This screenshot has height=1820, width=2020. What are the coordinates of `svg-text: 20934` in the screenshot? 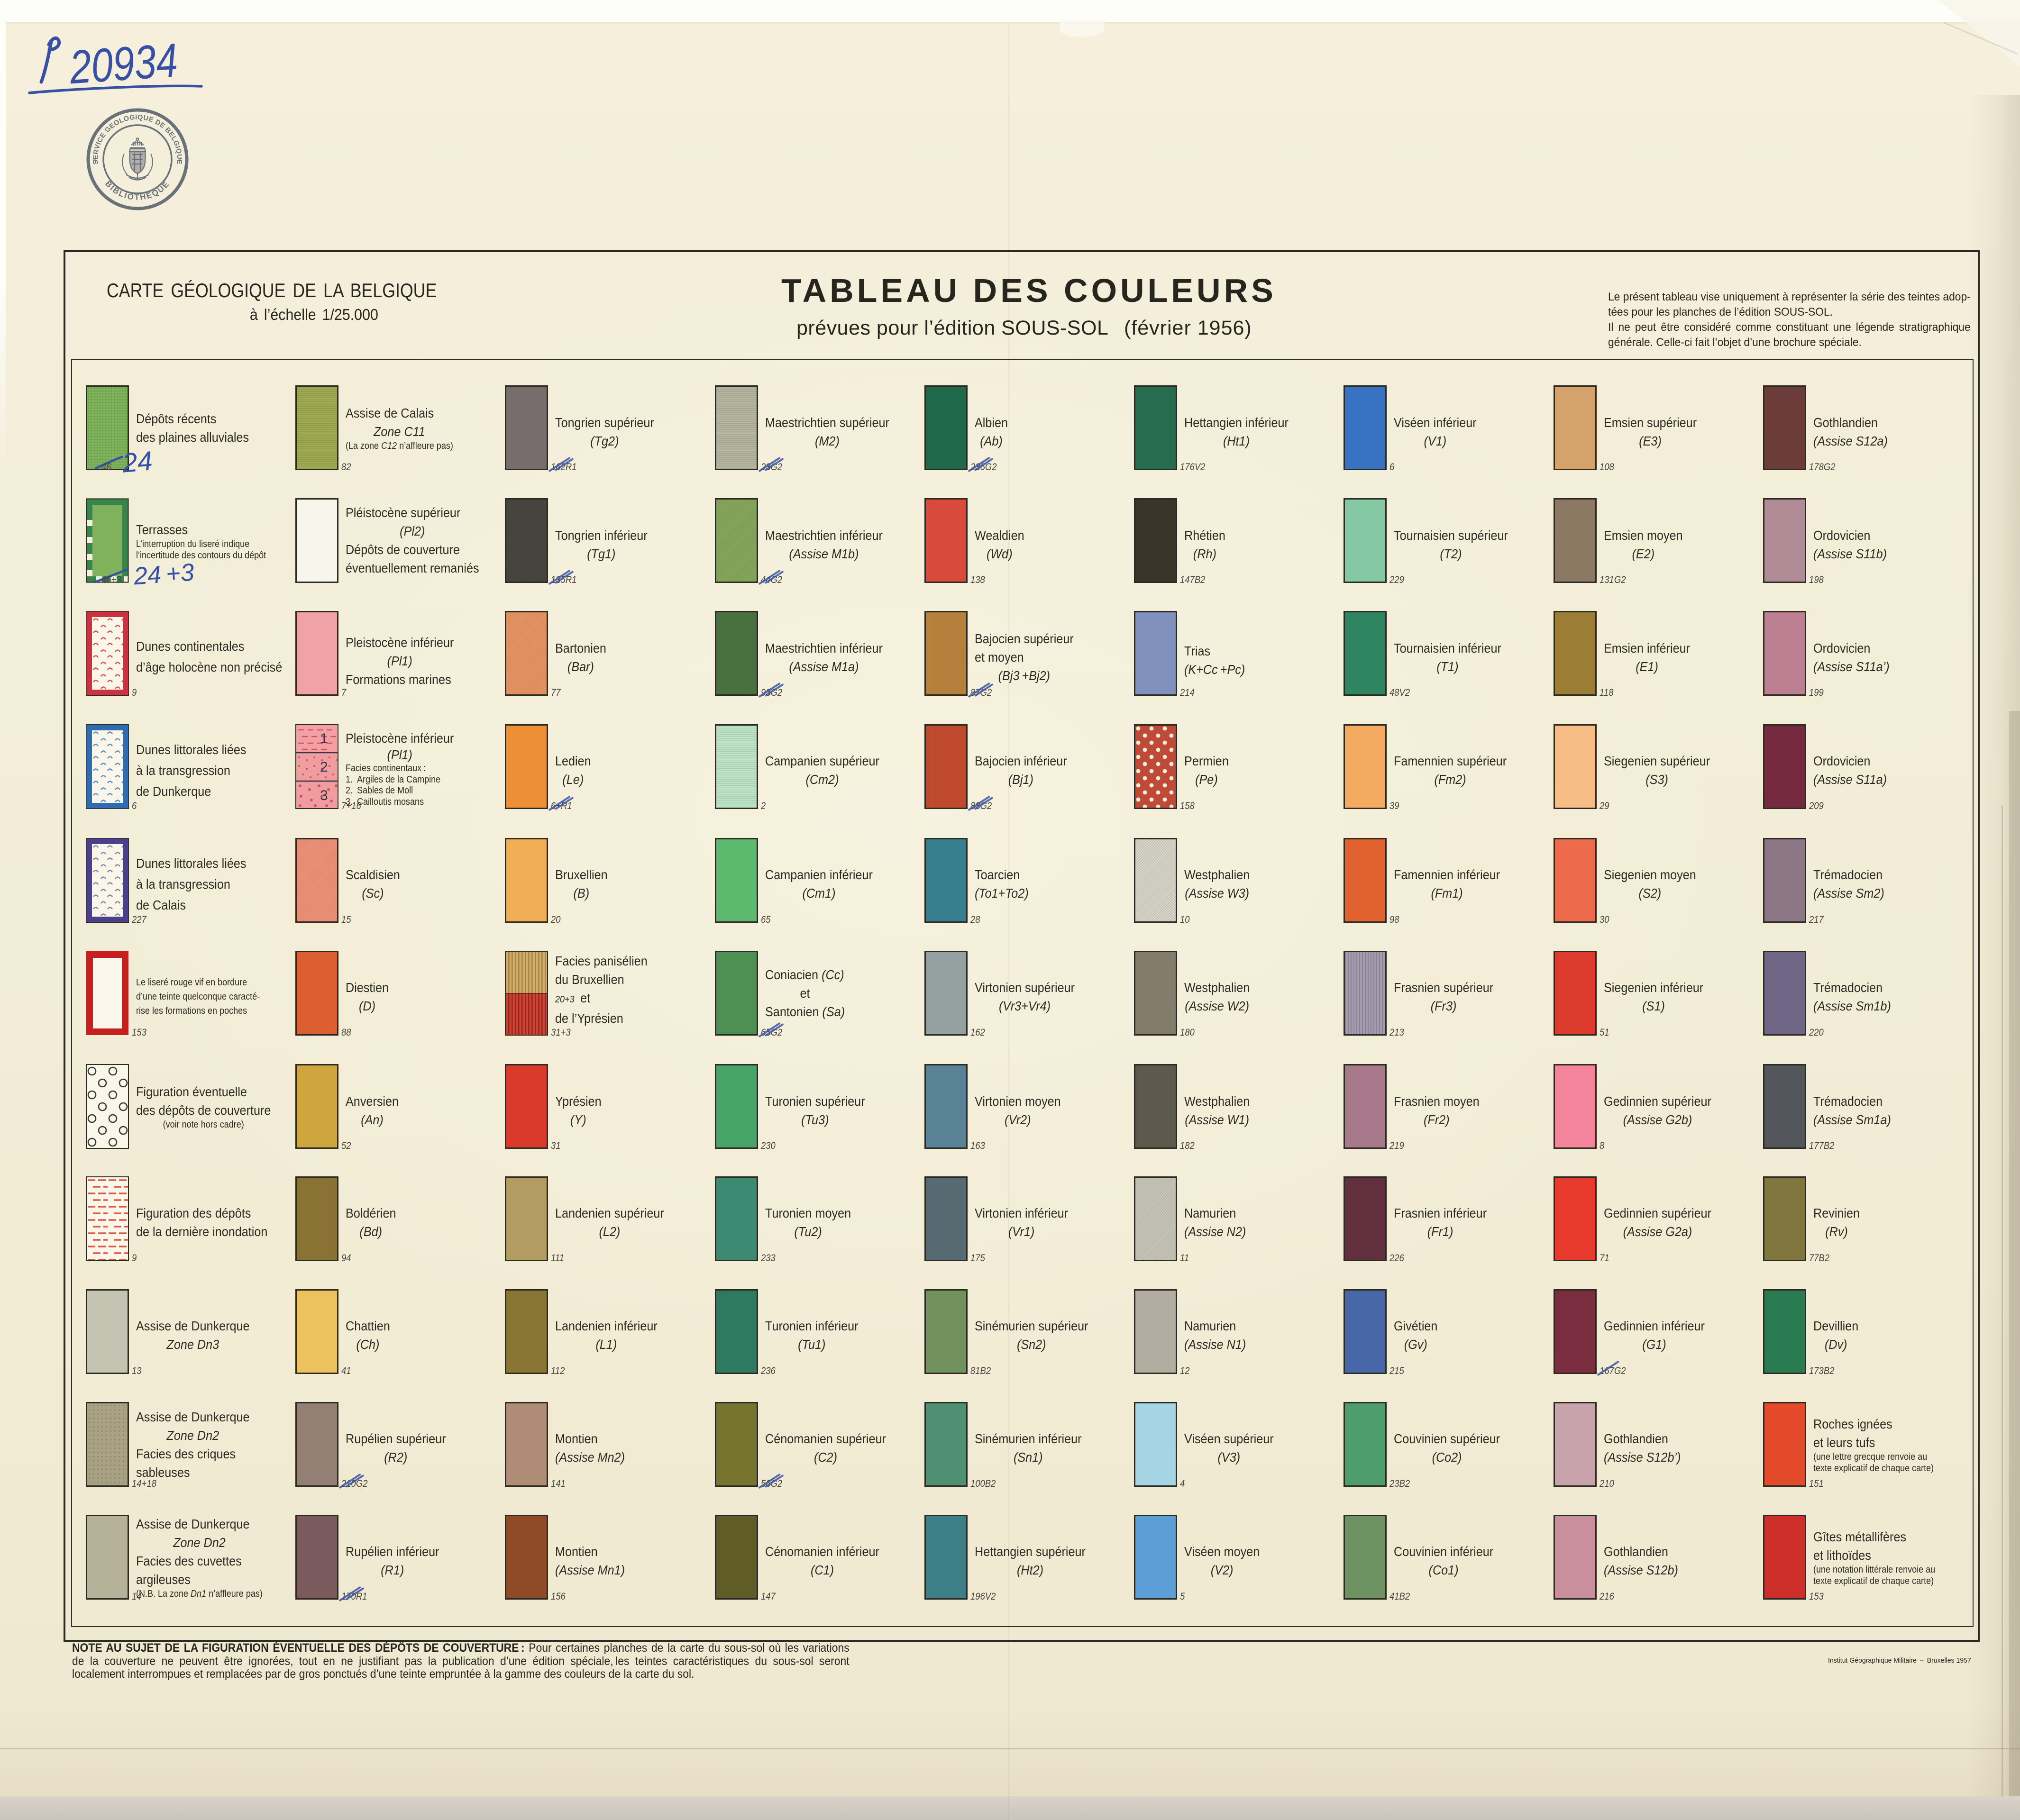 It's located at (123, 64).